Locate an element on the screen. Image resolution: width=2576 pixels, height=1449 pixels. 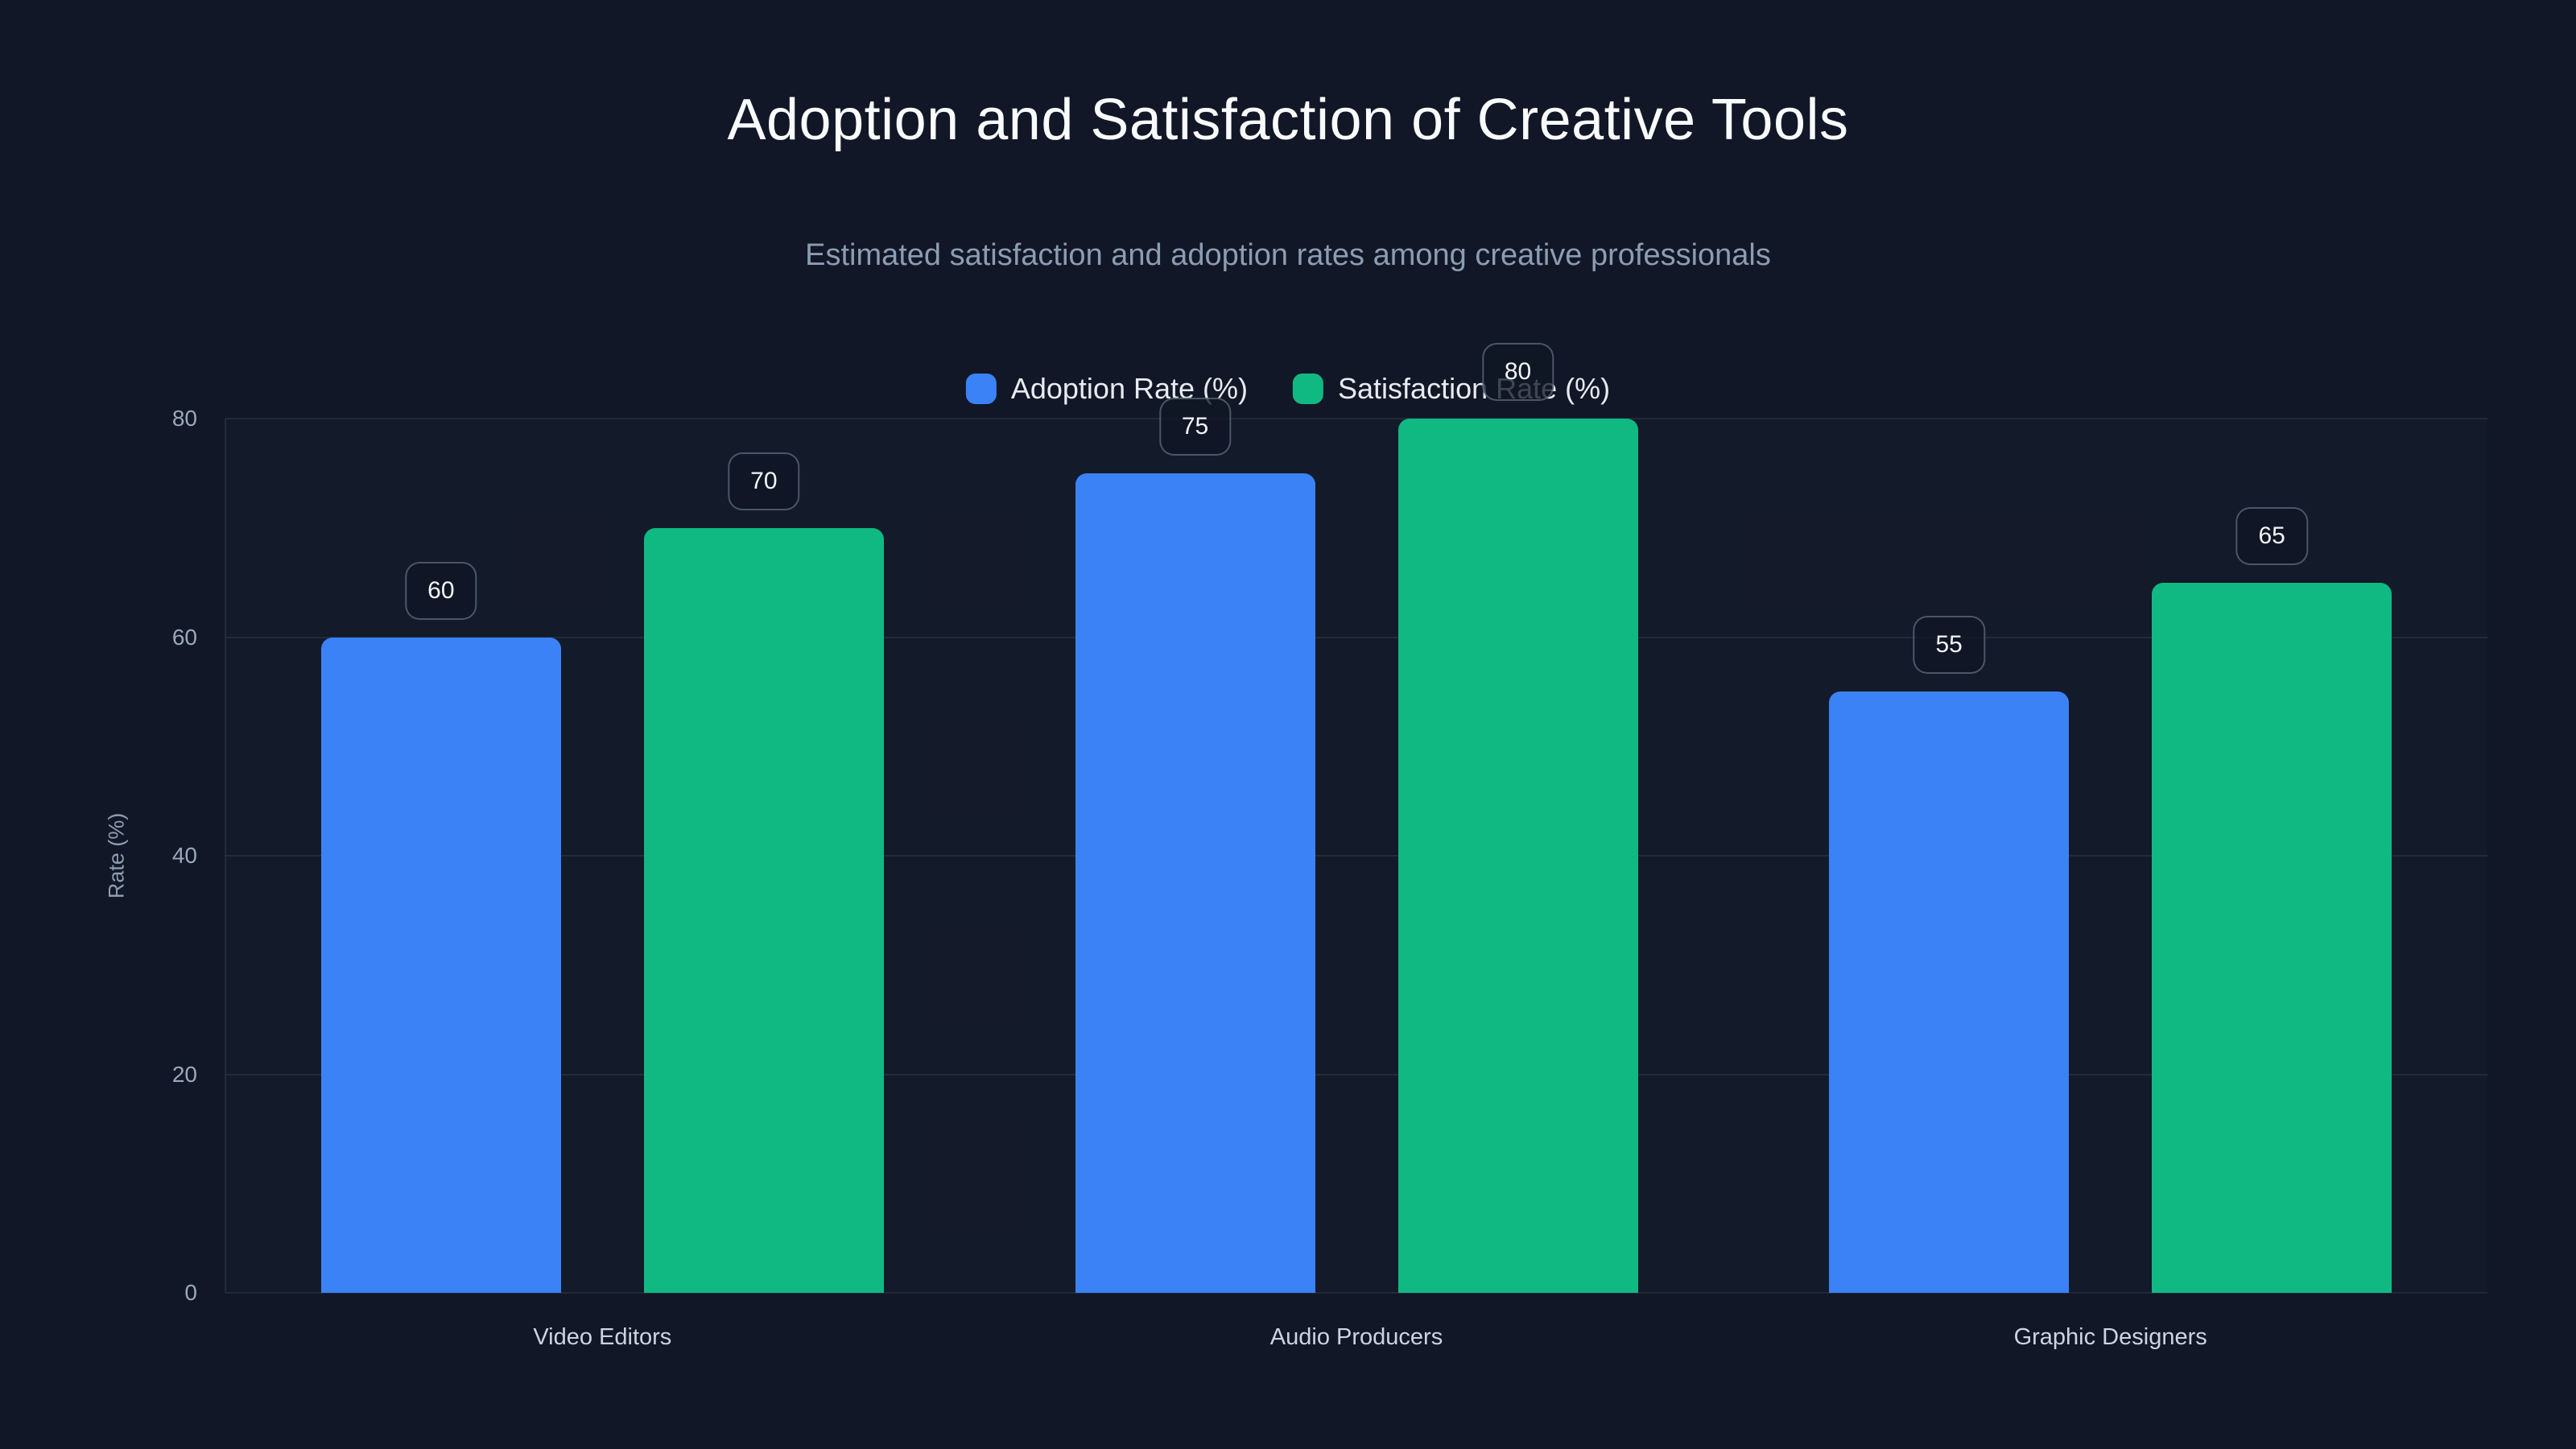
bar-graphic-designers-adoption-rate is located at coordinates (1949, 992).